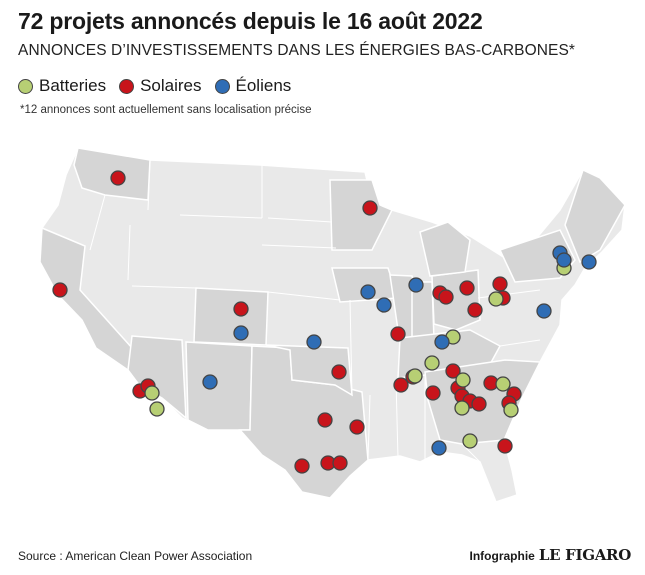 This screenshot has height=575, width=645. Describe the element at coordinates (502, 556) in the screenshot. I see `credit-label: Infographie` at that location.